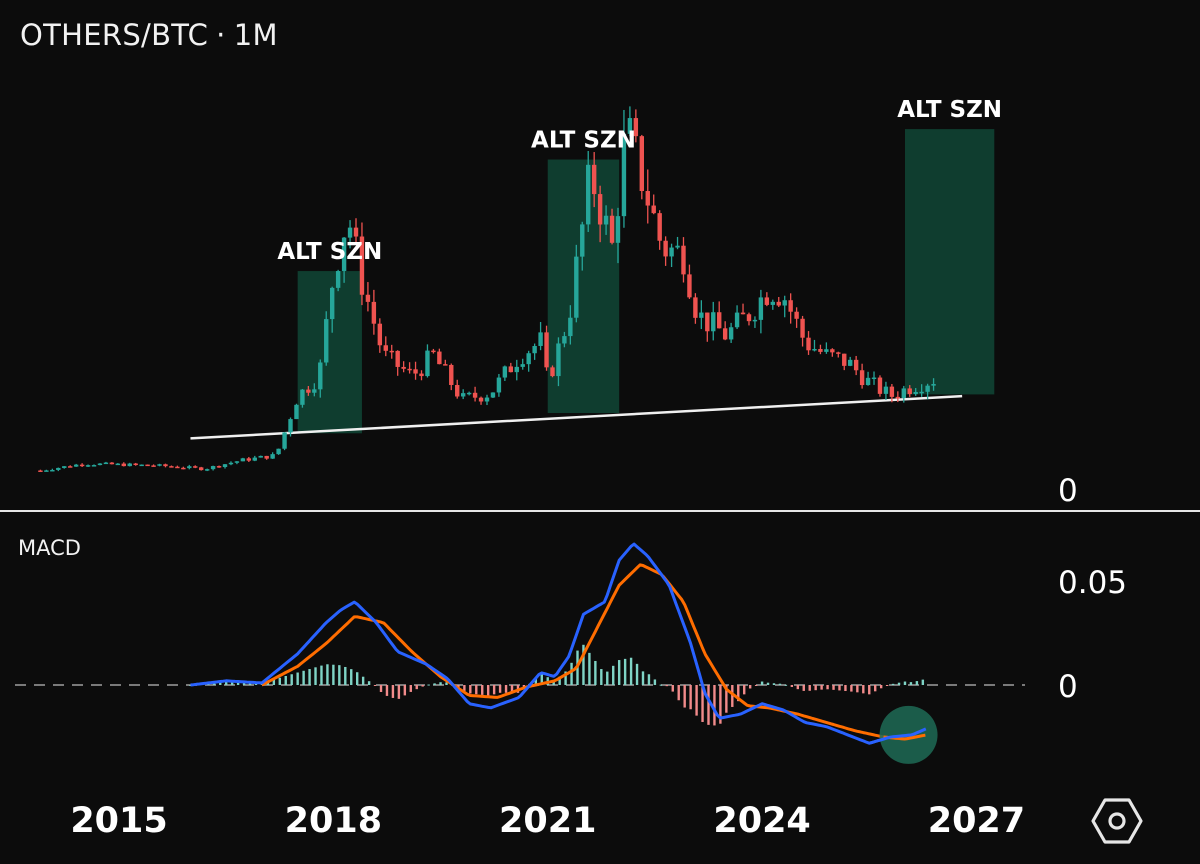 The image size is (1200, 864). What do you see at coordinates (594, 652) in the screenshot?
I see `signal-line` at bounding box center [594, 652].